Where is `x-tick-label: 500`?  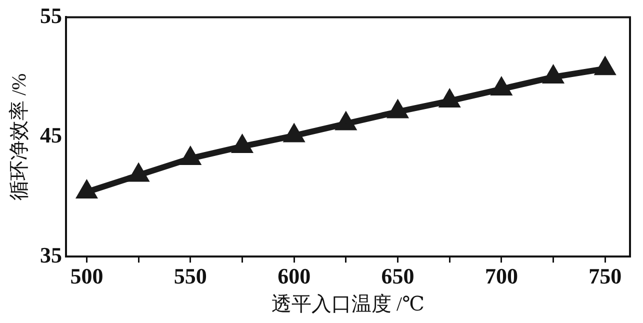
x-tick-label: 500 is located at coordinates (87, 275).